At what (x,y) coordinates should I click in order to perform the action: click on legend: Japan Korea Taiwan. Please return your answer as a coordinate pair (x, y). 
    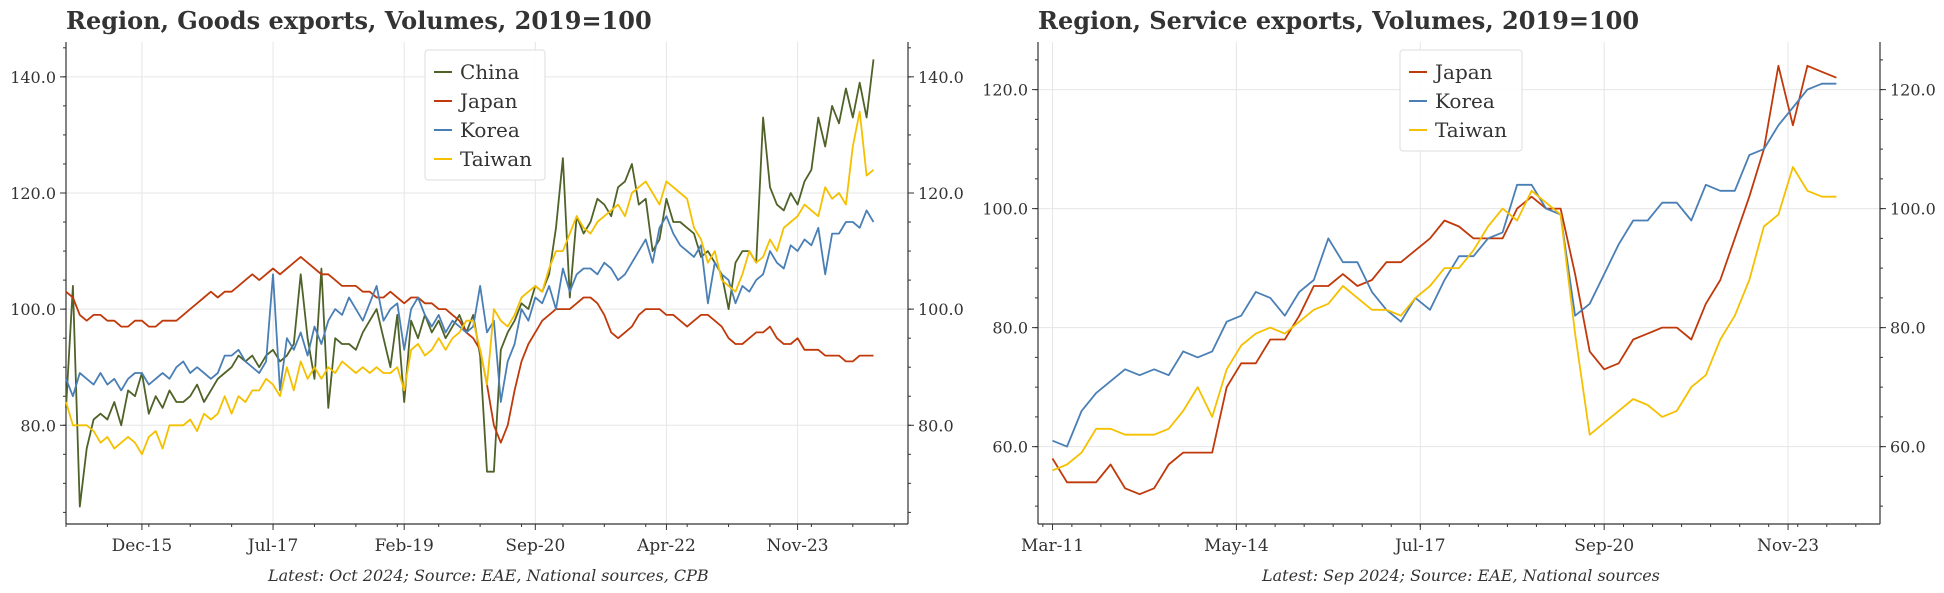
    Looking at the image, I should click on (1461, 100).